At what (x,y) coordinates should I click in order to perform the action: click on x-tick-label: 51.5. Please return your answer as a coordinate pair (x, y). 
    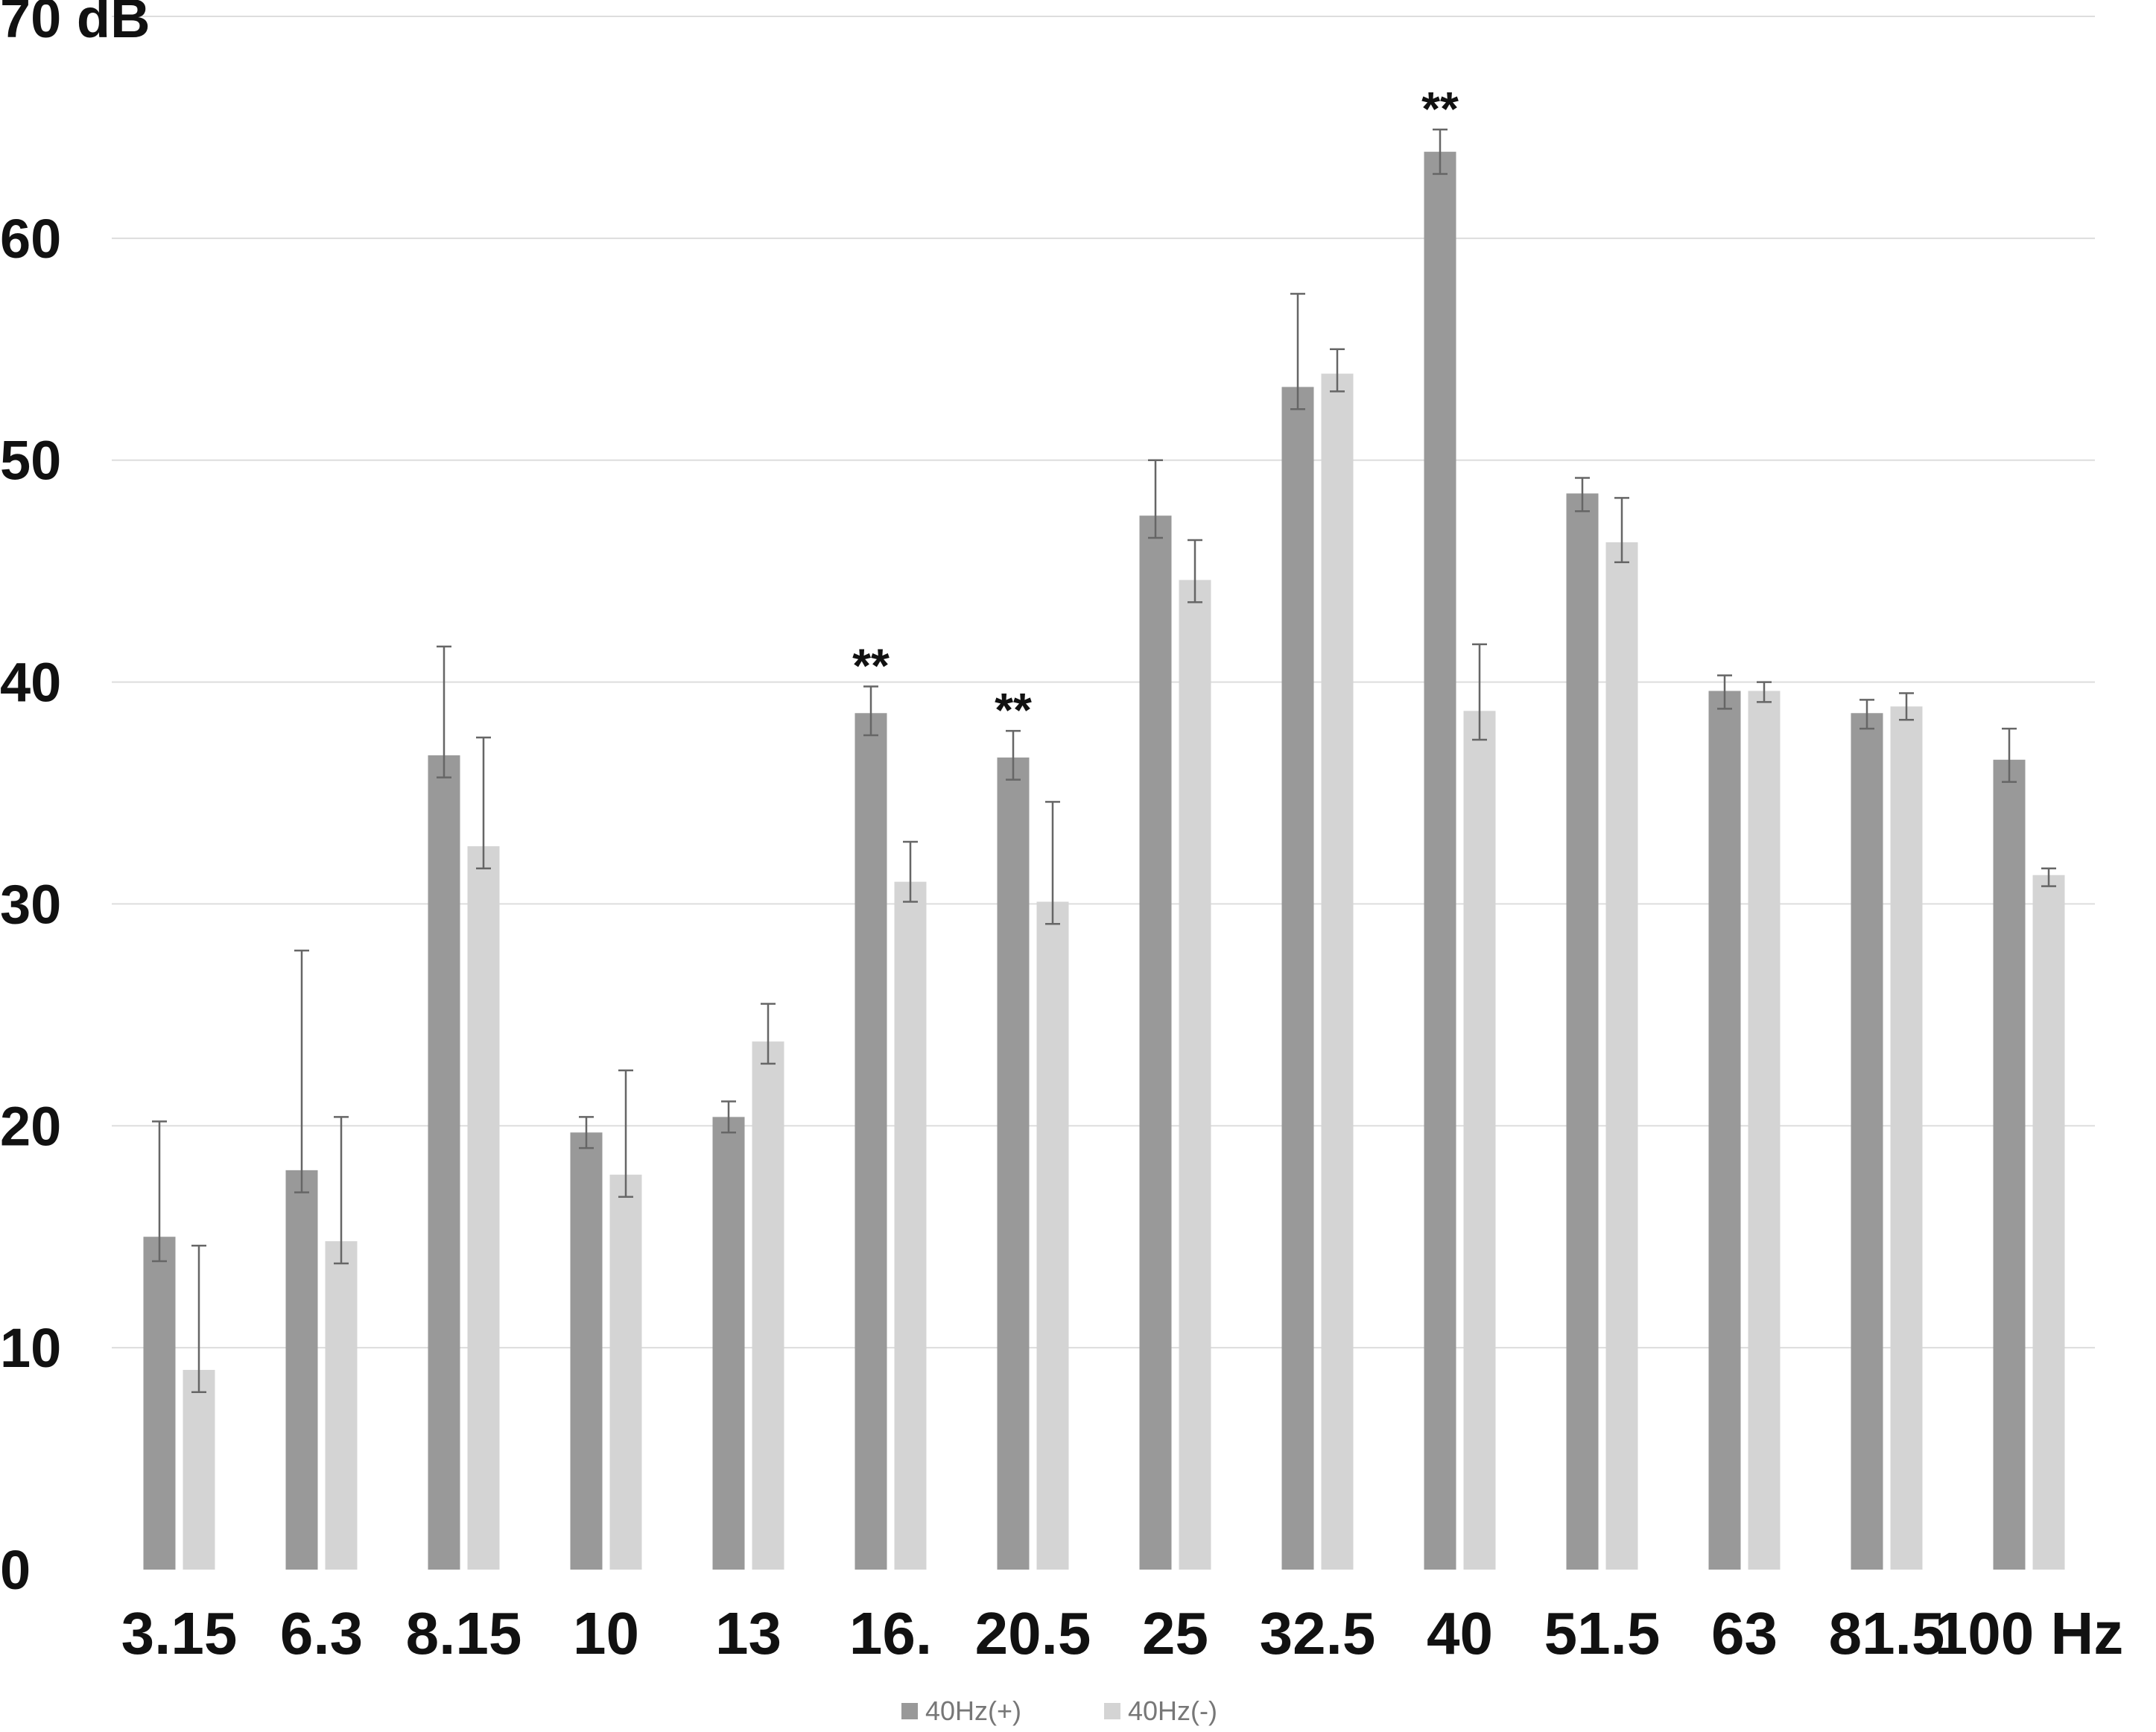
    Looking at the image, I should click on (1603, 1633).